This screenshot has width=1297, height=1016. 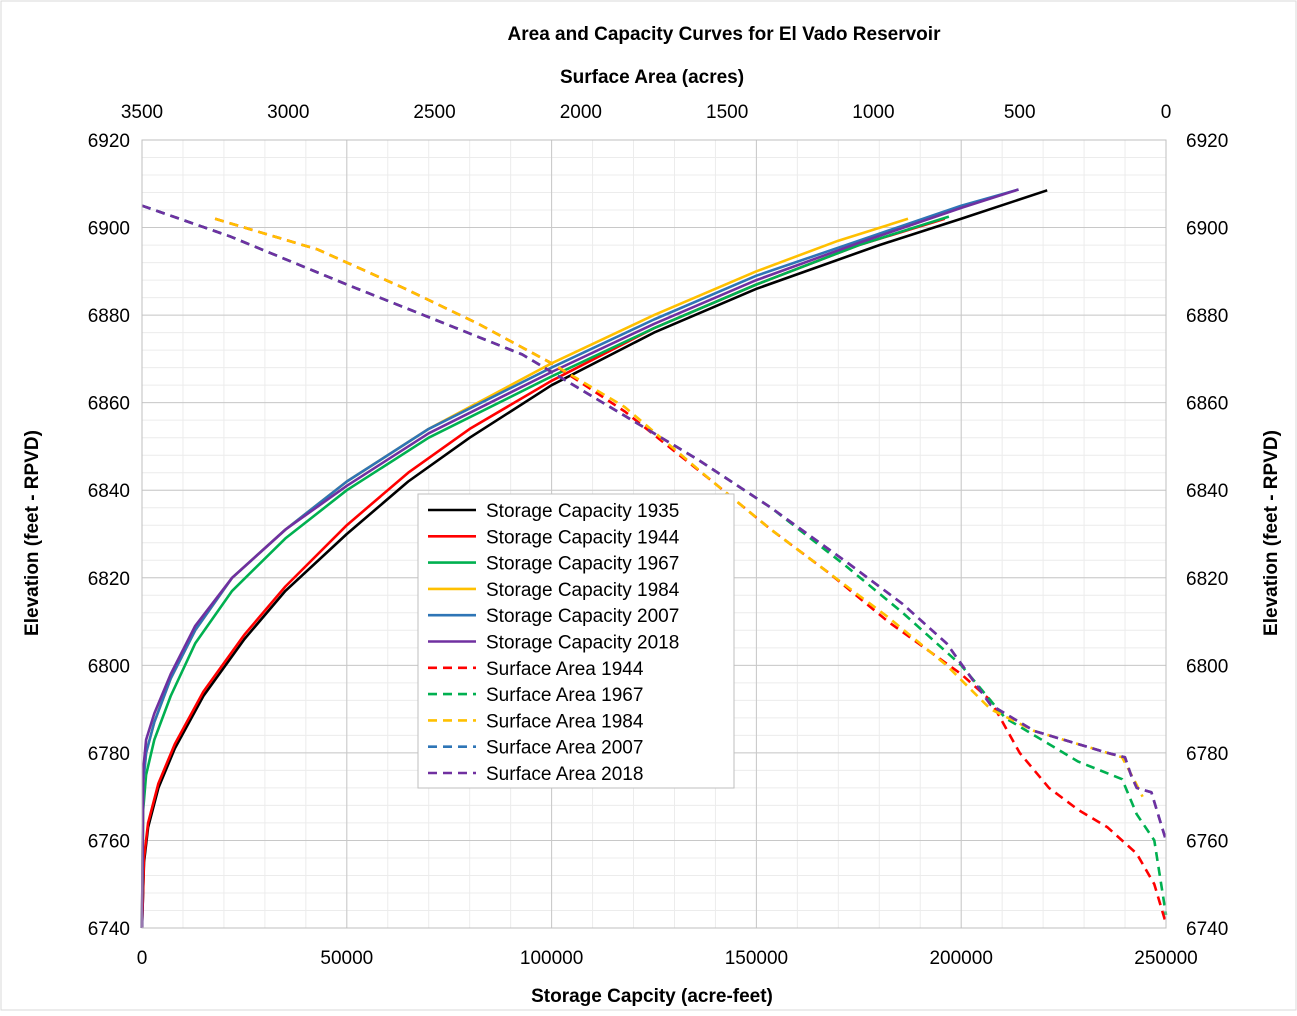 I want to click on right-axis-title: Elevation (feet - RPVD), so click(x=1271, y=533).